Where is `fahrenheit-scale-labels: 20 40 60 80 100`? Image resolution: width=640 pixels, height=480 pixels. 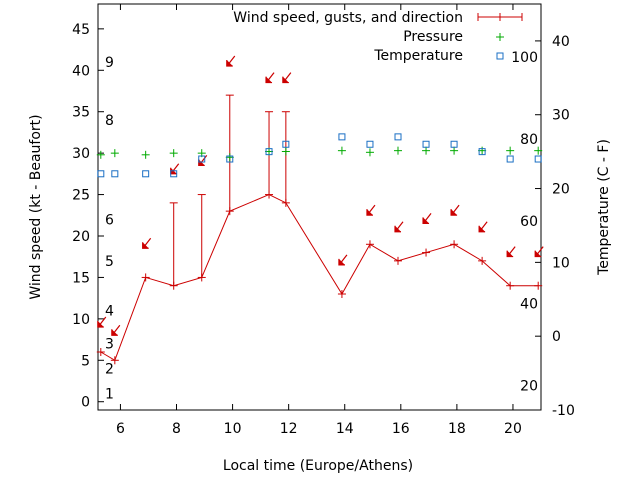 fahrenheit-scale-labels: 20 40 60 80 100 is located at coordinates (524, 222).